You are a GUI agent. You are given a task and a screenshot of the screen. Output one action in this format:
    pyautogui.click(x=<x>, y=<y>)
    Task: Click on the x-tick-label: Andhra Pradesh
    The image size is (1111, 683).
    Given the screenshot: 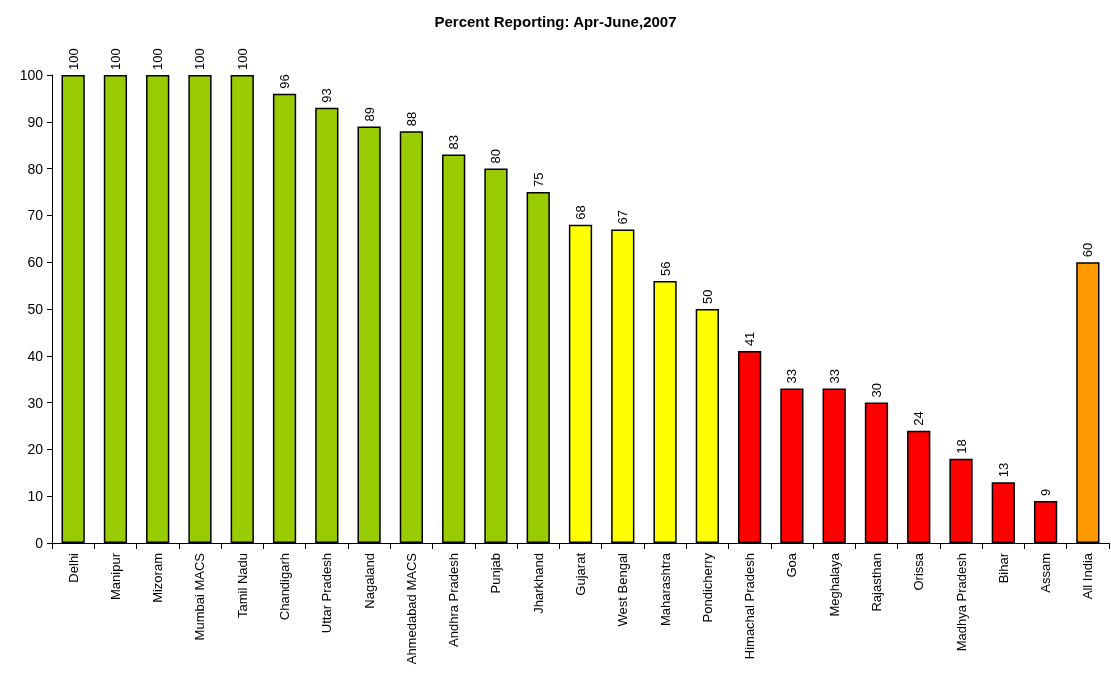 What is the action you would take?
    pyautogui.click(x=454, y=600)
    